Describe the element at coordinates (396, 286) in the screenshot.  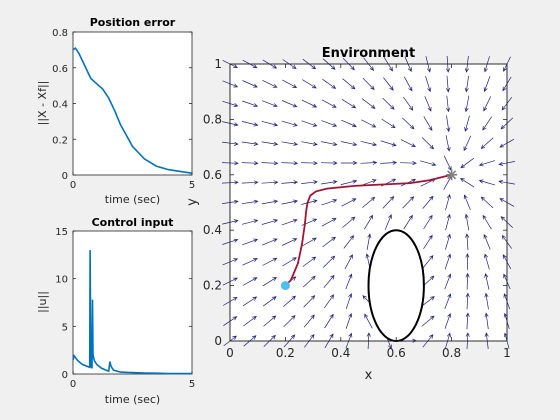
I see `obstacle-shape` at that location.